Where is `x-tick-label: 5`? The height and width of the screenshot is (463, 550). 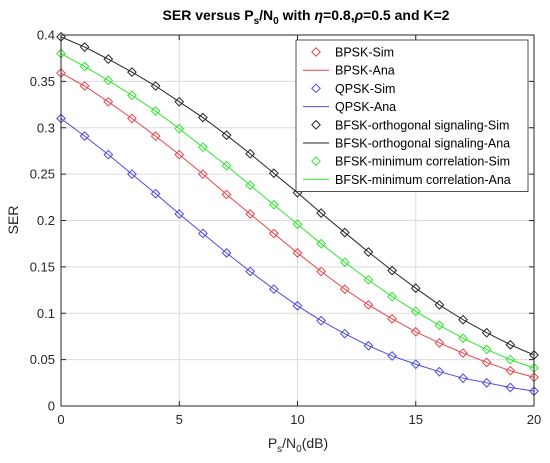 x-tick-label: 5 is located at coordinates (179, 419).